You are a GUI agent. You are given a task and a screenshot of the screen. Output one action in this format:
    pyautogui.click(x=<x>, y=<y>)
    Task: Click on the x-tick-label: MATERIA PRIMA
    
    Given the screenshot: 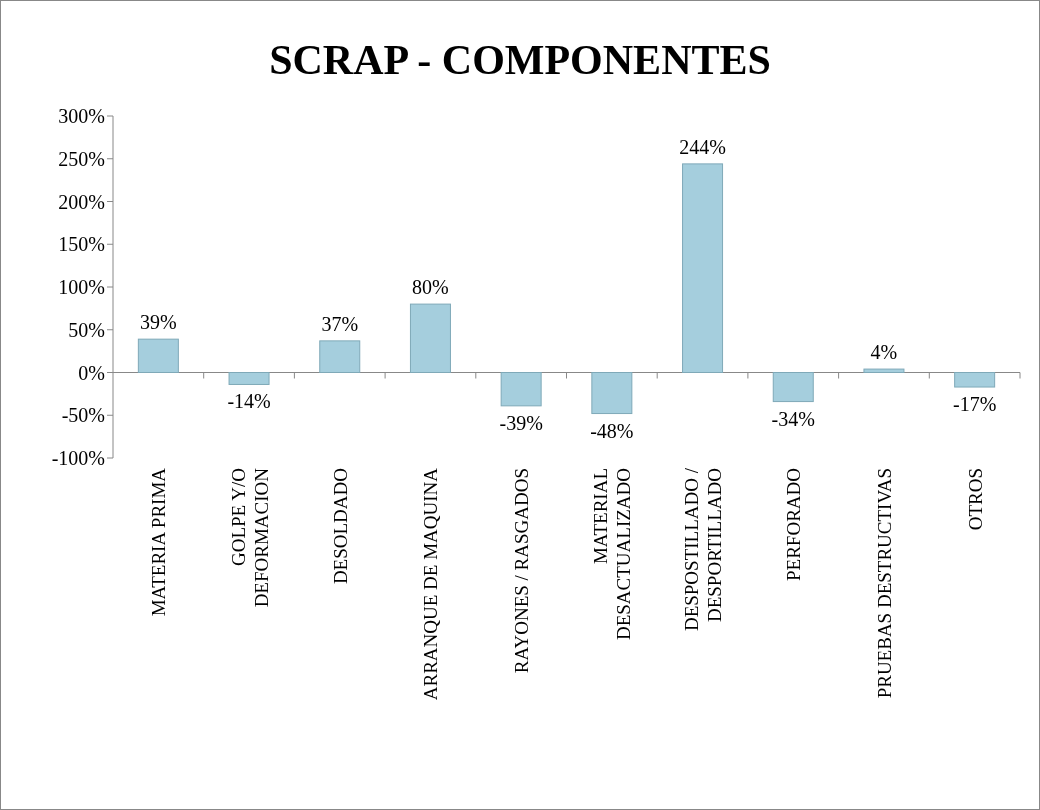 What is the action you would take?
    pyautogui.click(x=159, y=542)
    